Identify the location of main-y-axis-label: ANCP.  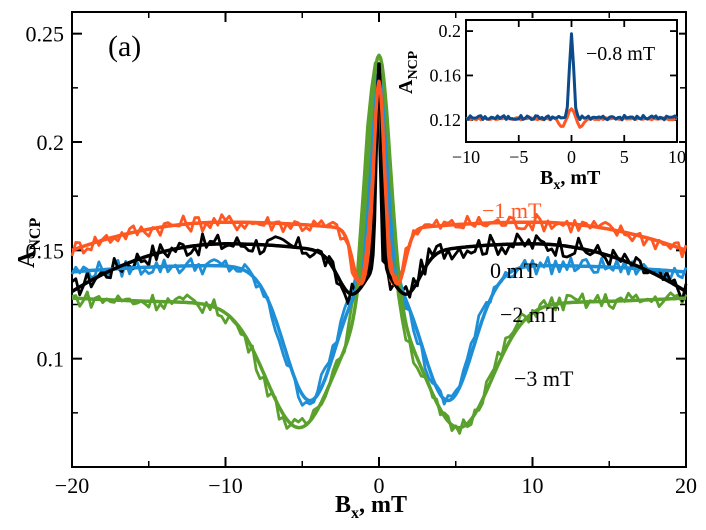
(29, 243).